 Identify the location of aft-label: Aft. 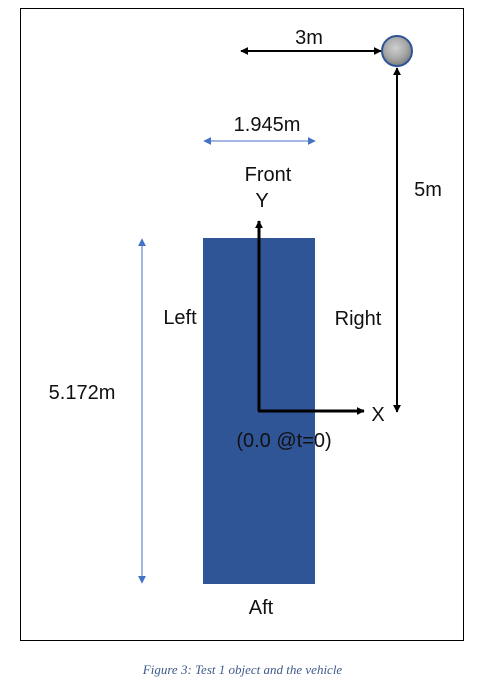
(261, 608).